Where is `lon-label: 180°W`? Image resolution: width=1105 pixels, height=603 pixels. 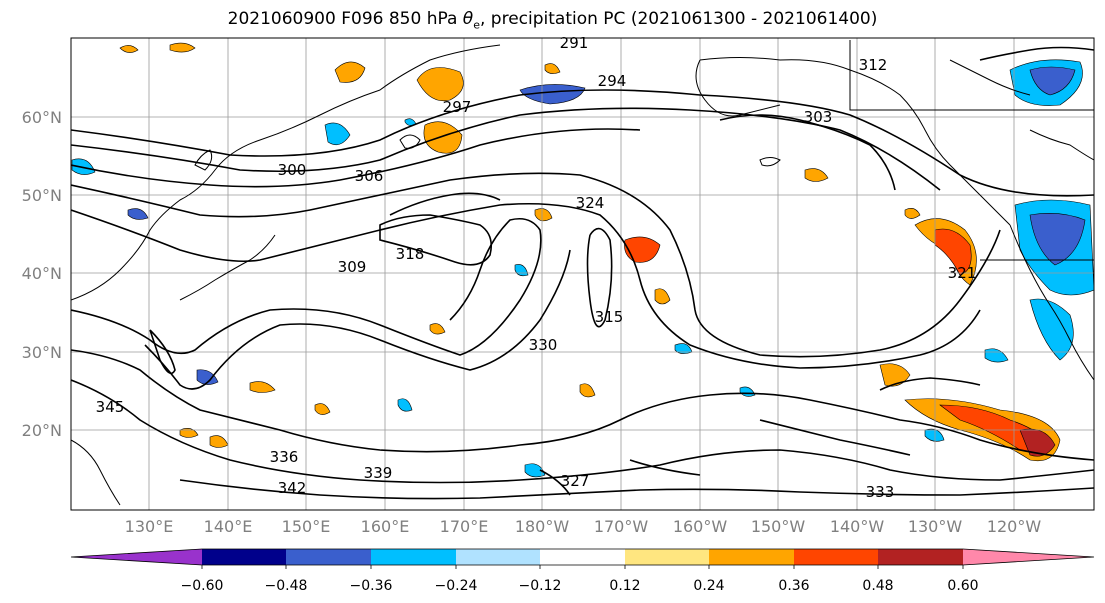 lon-label: 180°W is located at coordinates (542, 526).